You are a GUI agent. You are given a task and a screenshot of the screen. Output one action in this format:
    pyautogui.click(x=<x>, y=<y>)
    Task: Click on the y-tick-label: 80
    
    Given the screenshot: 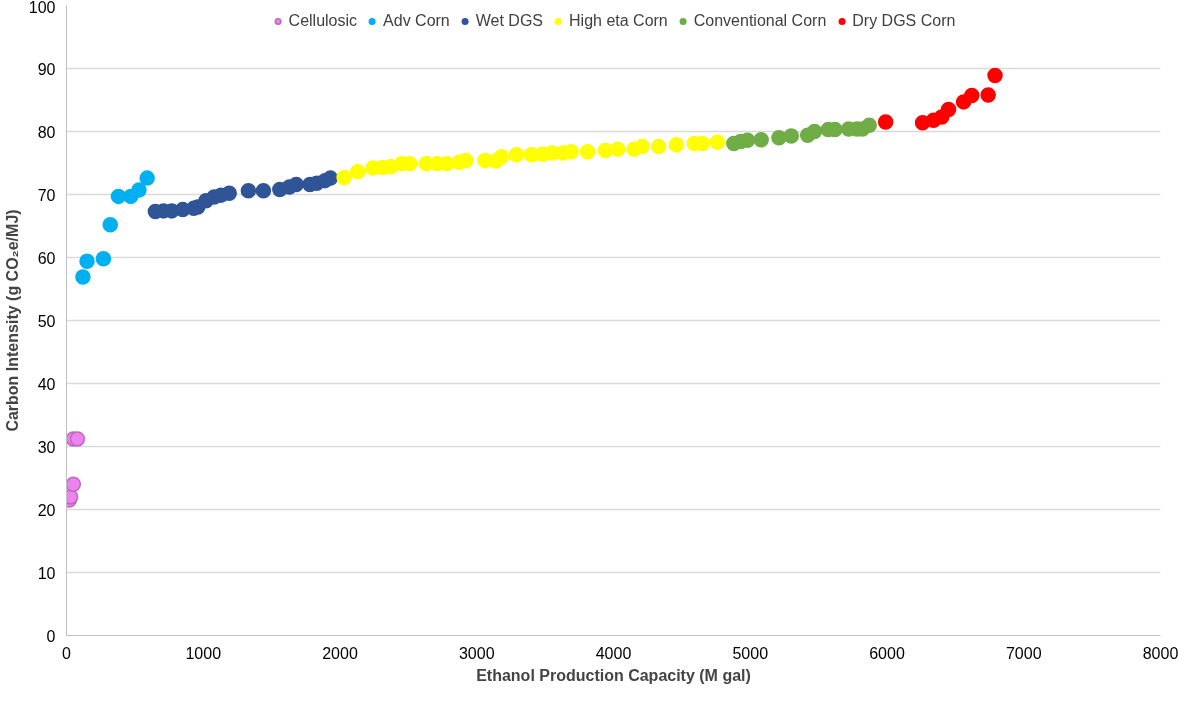 What is the action you would take?
    pyautogui.click(x=46, y=132)
    